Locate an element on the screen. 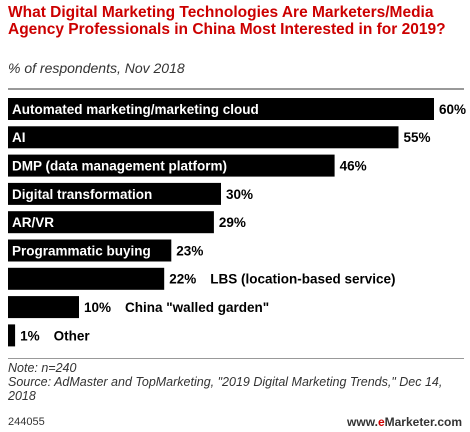 The height and width of the screenshot is (432, 470). value-label-1: 55% is located at coordinates (417, 137).